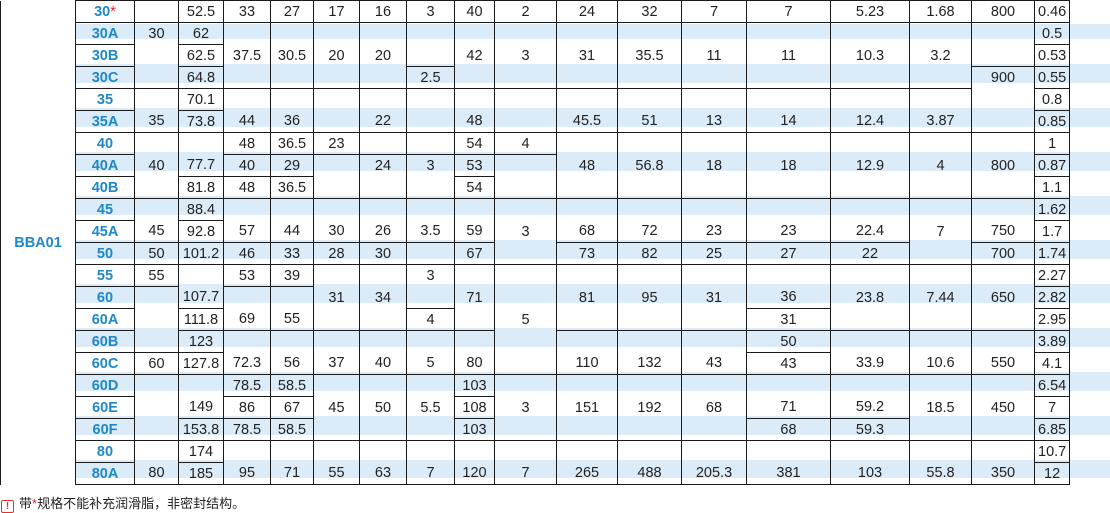 The height and width of the screenshot is (513, 1110). What do you see at coordinates (870, 231) in the screenshot?
I see `cell: 22.4` at bounding box center [870, 231].